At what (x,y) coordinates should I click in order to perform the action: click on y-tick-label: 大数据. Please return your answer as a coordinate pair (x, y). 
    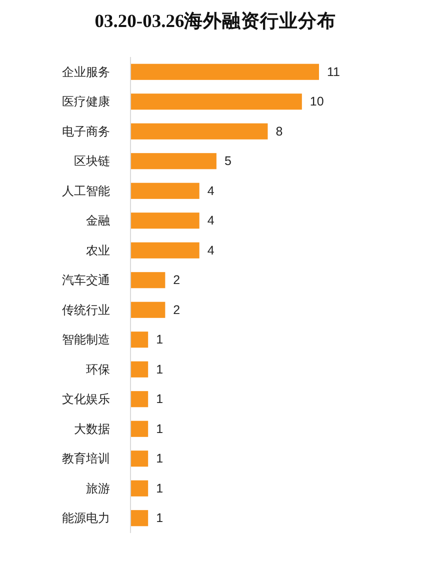
    Looking at the image, I should click on (92, 429).